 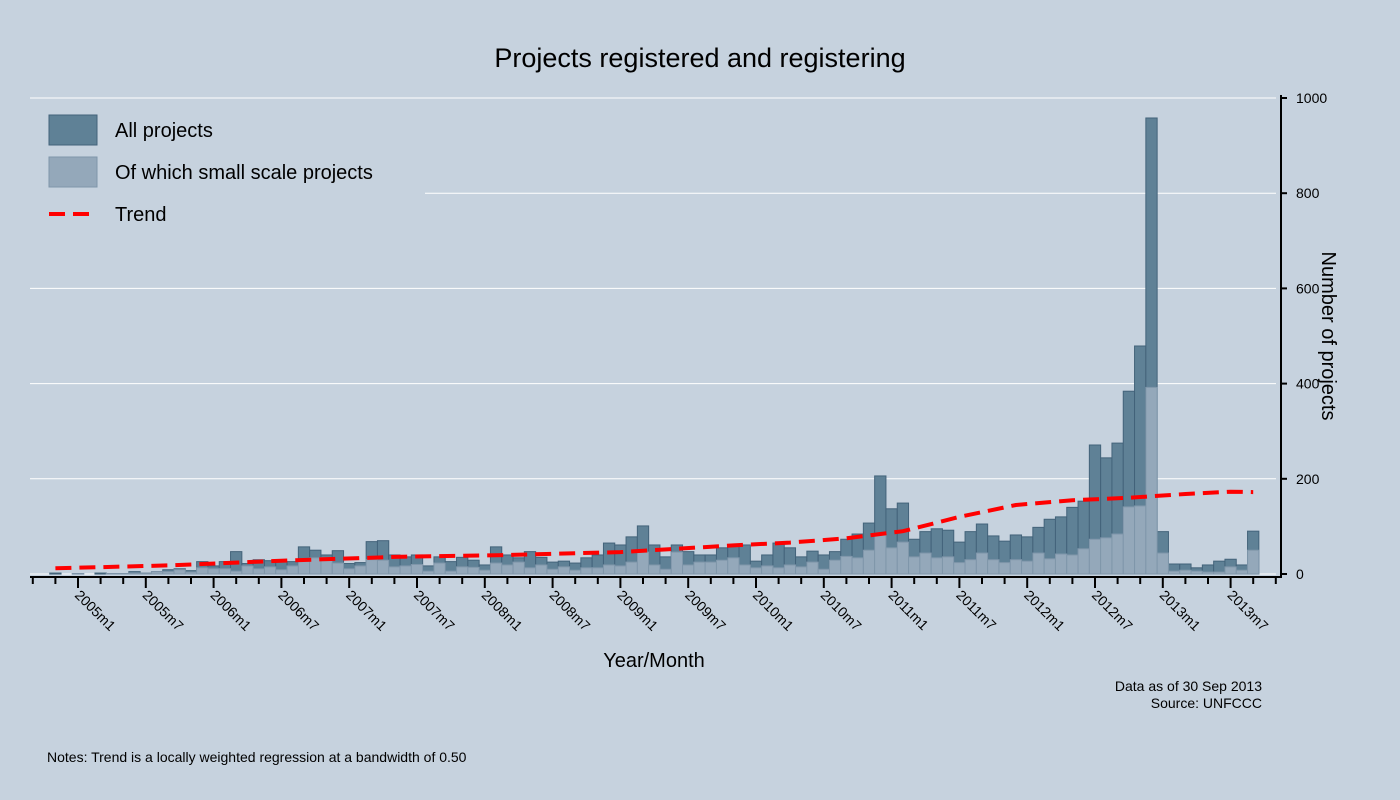 What do you see at coordinates (434, 610) in the screenshot?
I see `x-tick-label: 2007m7` at bounding box center [434, 610].